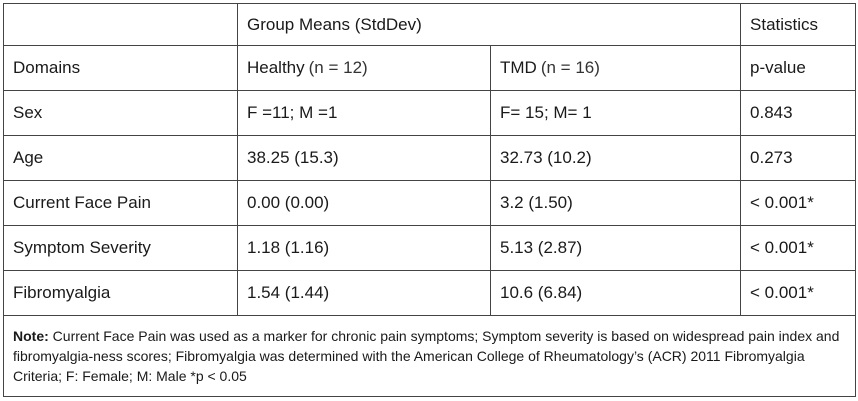 This screenshot has height=401, width=858. I want to click on column-detail: (n = 12), so click(338, 67).